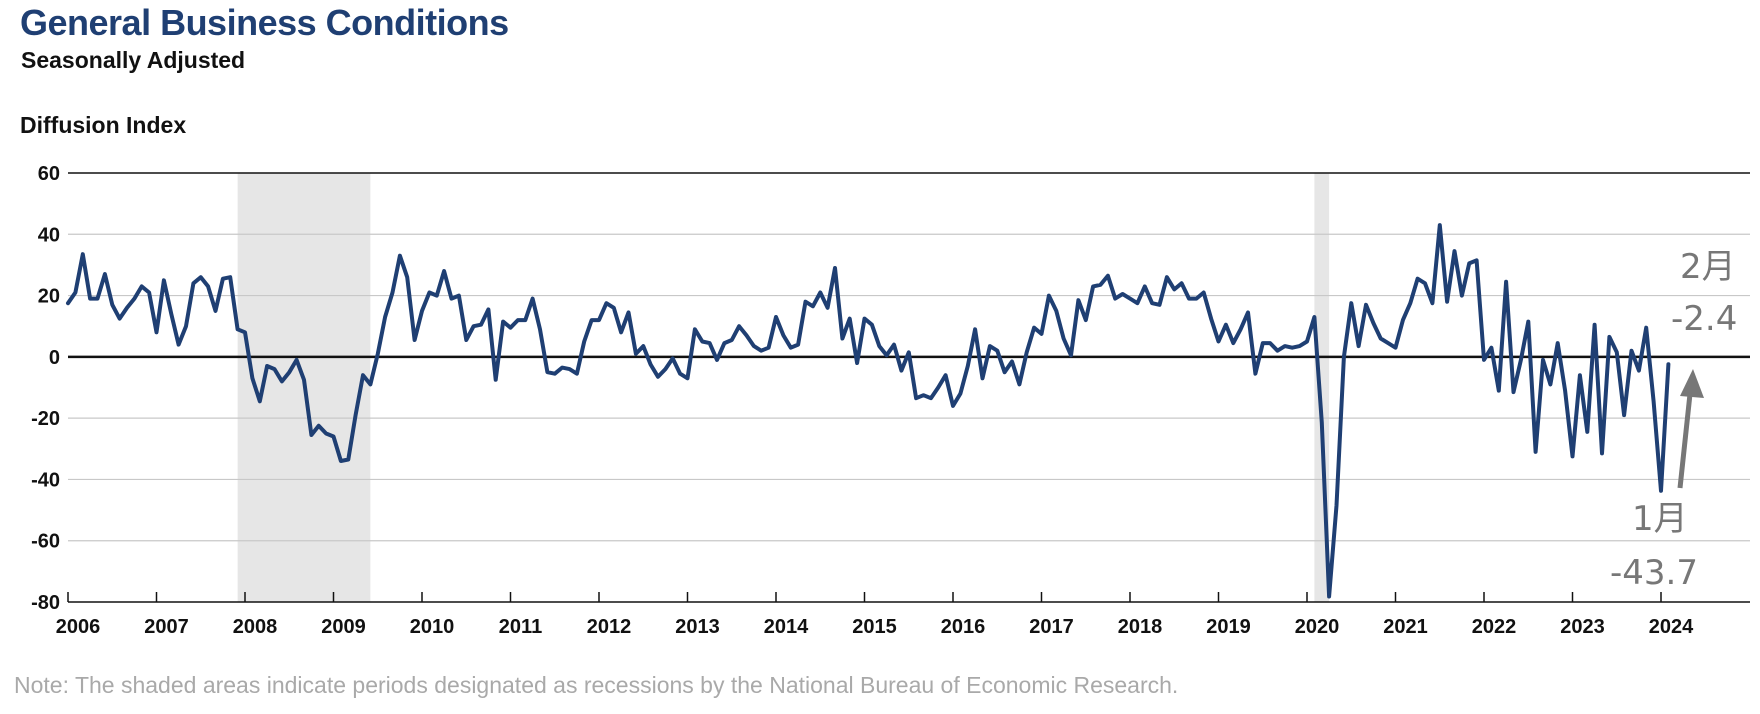  What do you see at coordinates (1685, 441) in the screenshot?
I see `annotation-arrow-shaft` at bounding box center [1685, 441].